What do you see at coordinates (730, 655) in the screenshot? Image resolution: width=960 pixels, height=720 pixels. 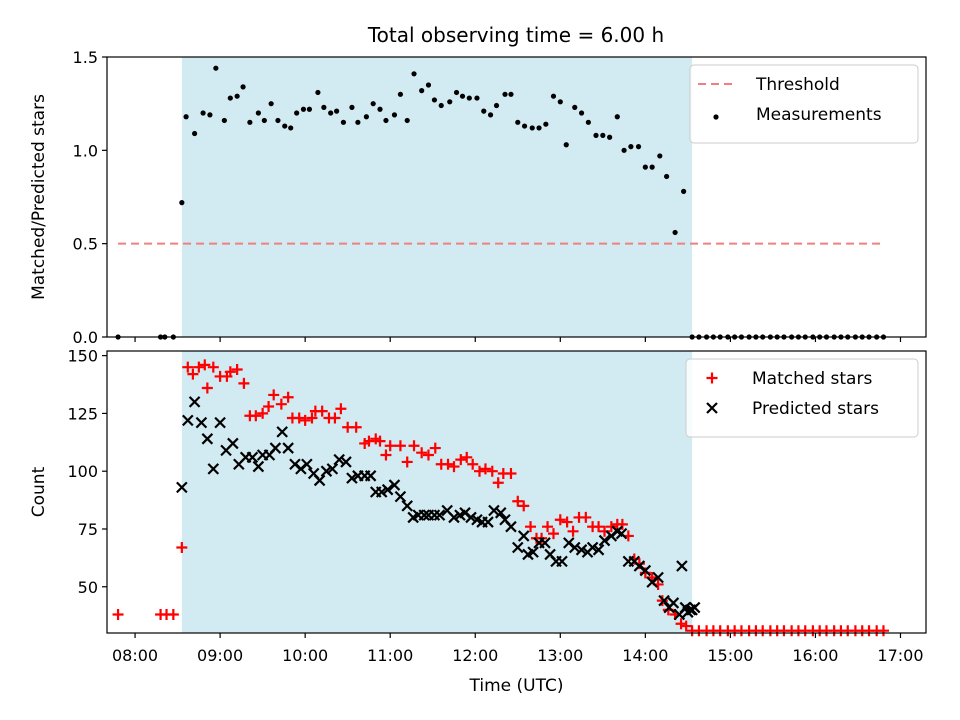 I see `bottom-x-tick-label: 15:00` at bounding box center [730, 655].